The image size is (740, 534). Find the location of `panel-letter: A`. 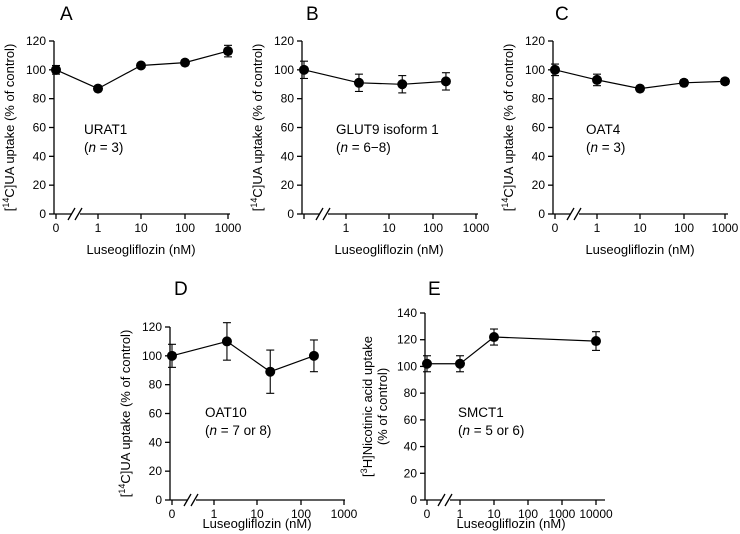

panel-letter: A is located at coordinates (66, 14).